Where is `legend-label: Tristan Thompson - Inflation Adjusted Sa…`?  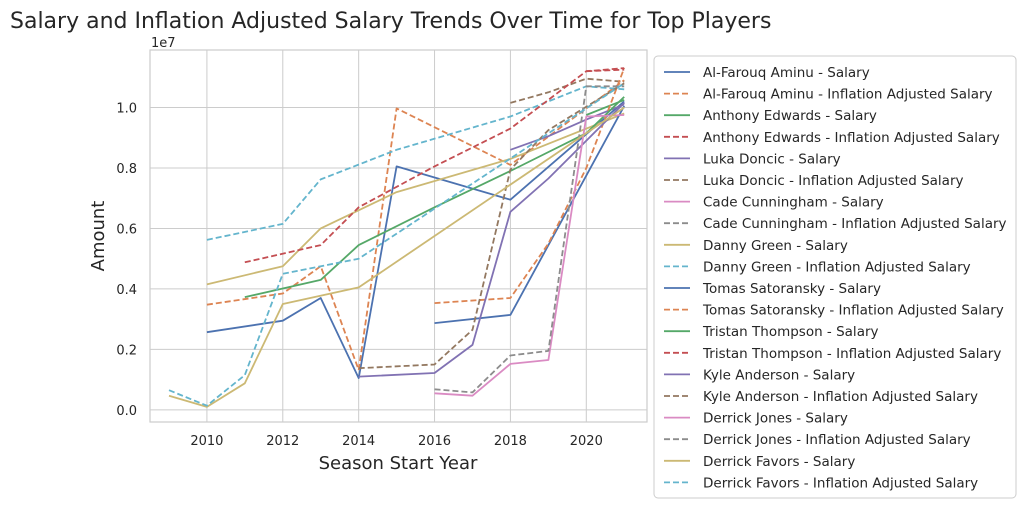
legend-label: Tristan Thompson - Inflation Adjusted Sa… is located at coordinates (851, 354).